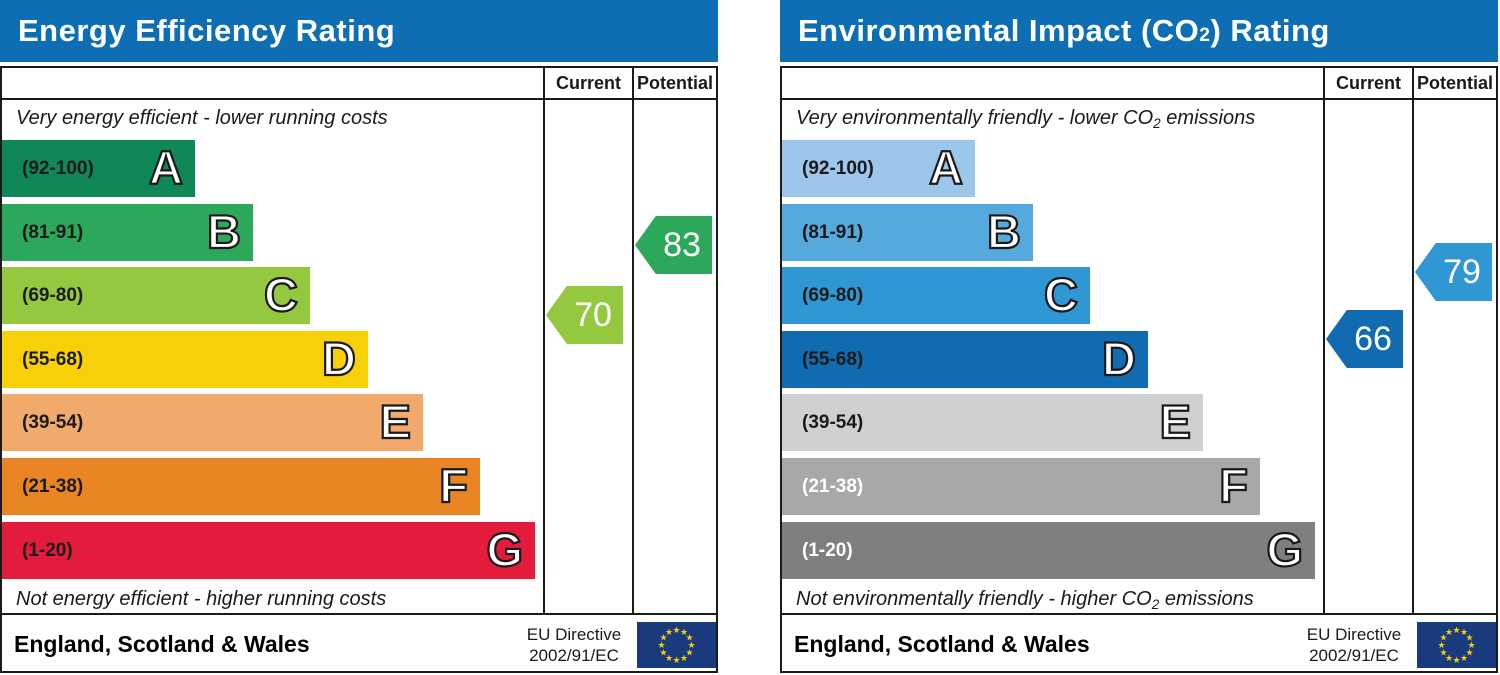 Image resolution: width=1500 pixels, height=675 pixels. I want to click on co2-panel-title: Environmental Impact (CO 2) Rating, so click(1139, 31).